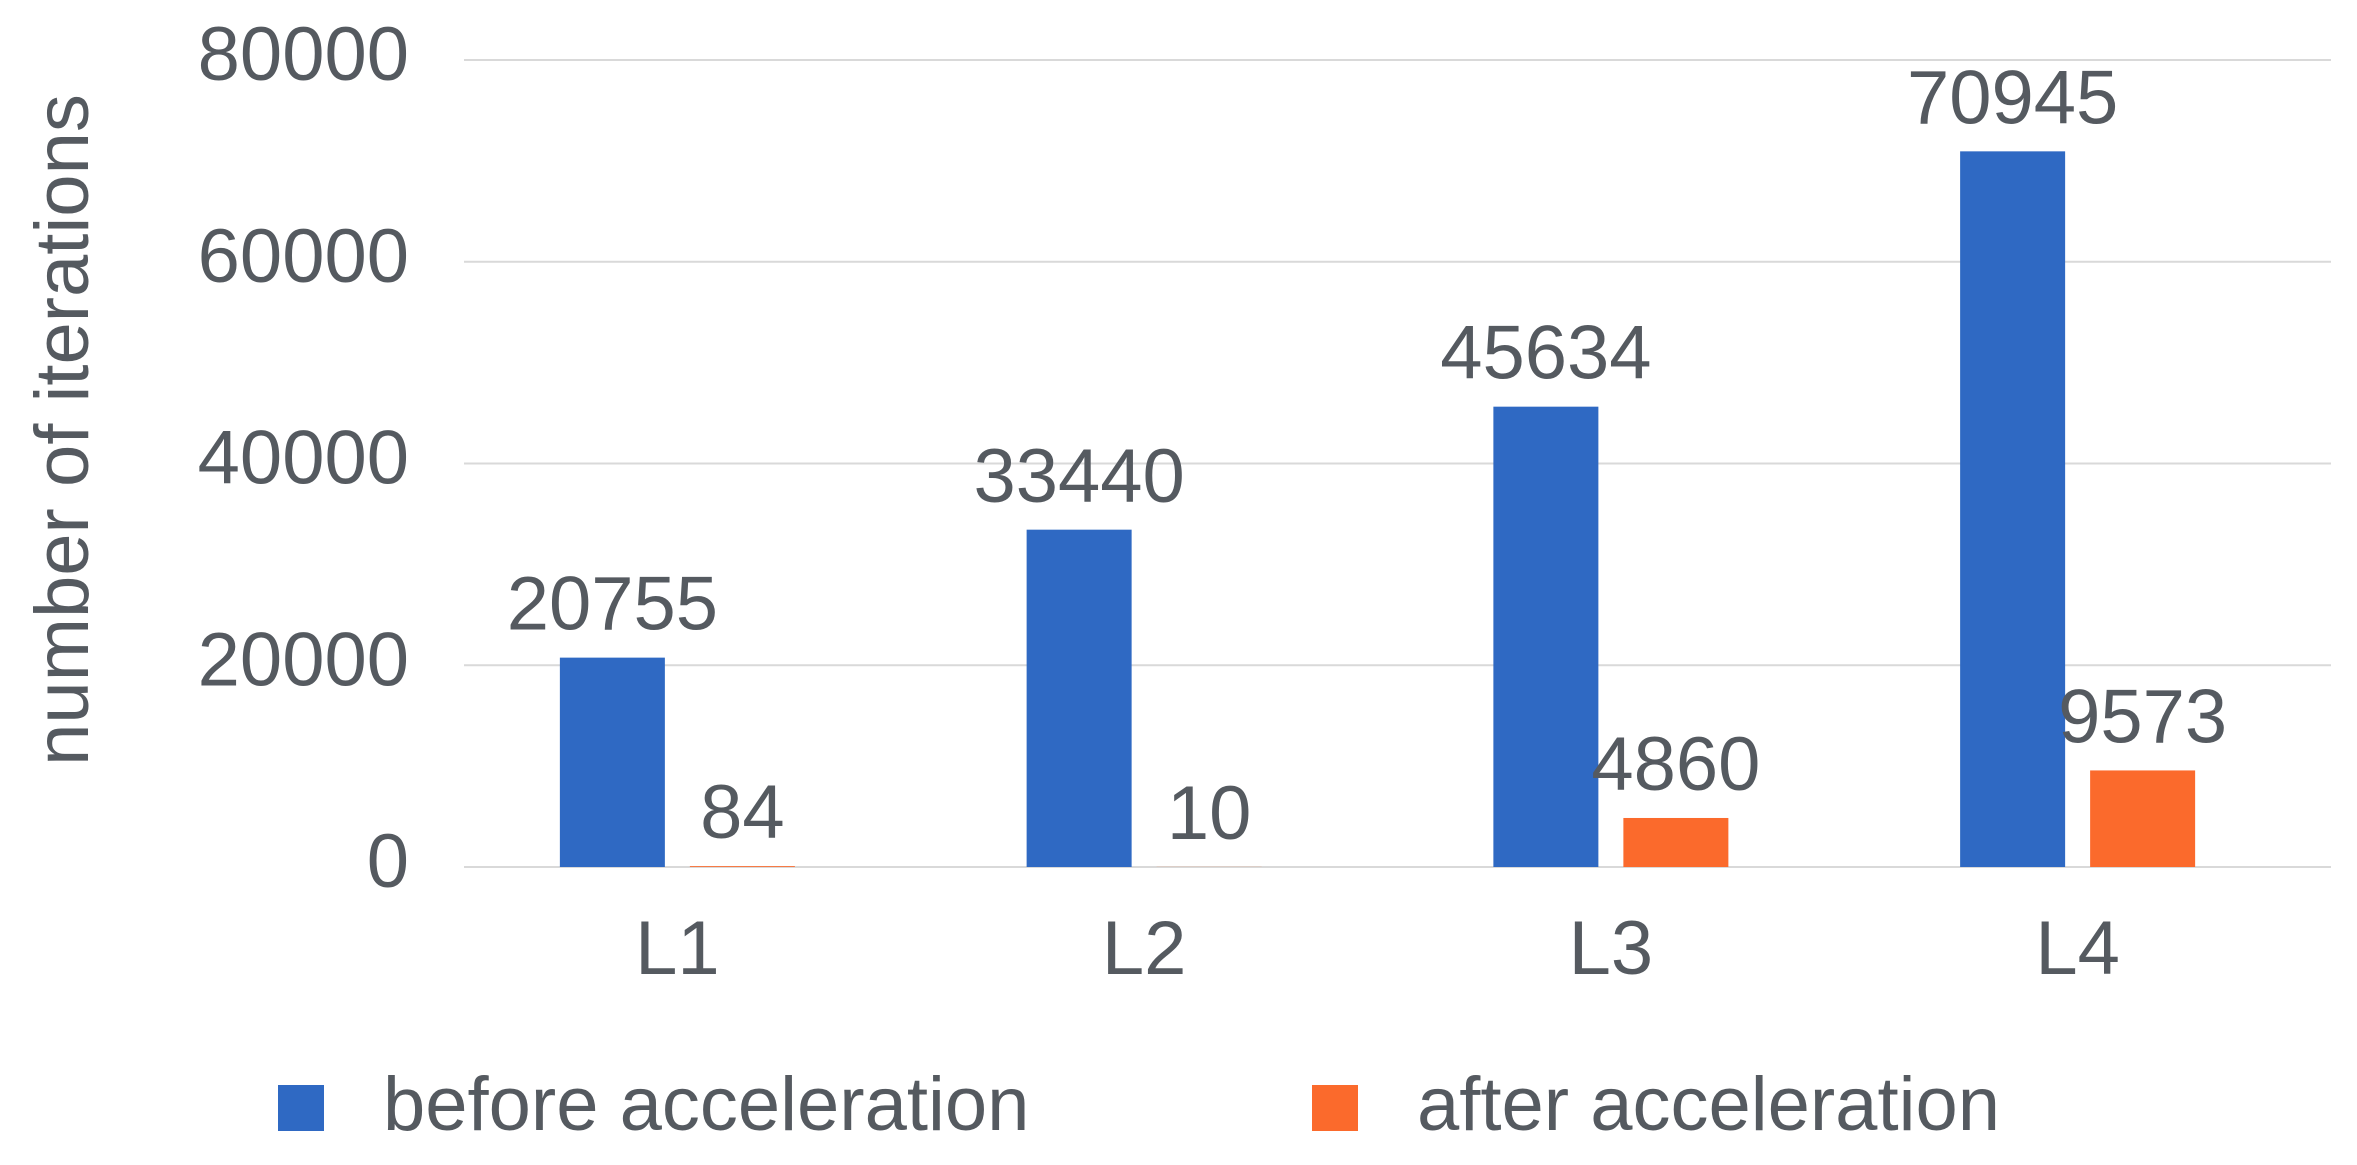 Image resolution: width=2357 pixels, height=1165 pixels. What do you see at coordinates (706, 1104) in the screenshot?
I see `legend-label: before acceleration` at bounding box center [706, 1104].